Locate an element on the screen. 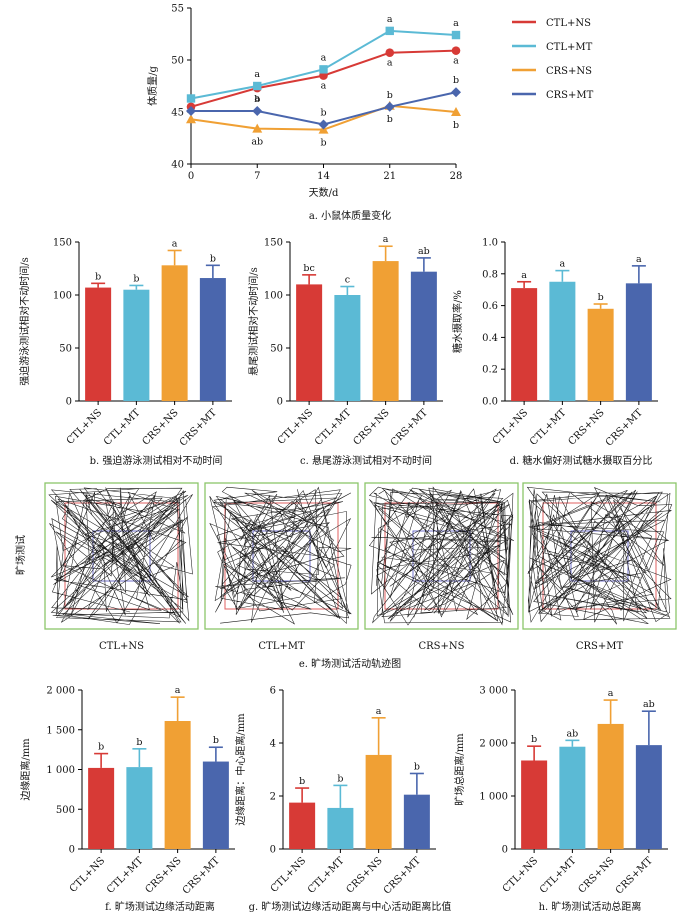  legend-label-ctl-ns: CTL+NS is located at coordinates (568, 23).